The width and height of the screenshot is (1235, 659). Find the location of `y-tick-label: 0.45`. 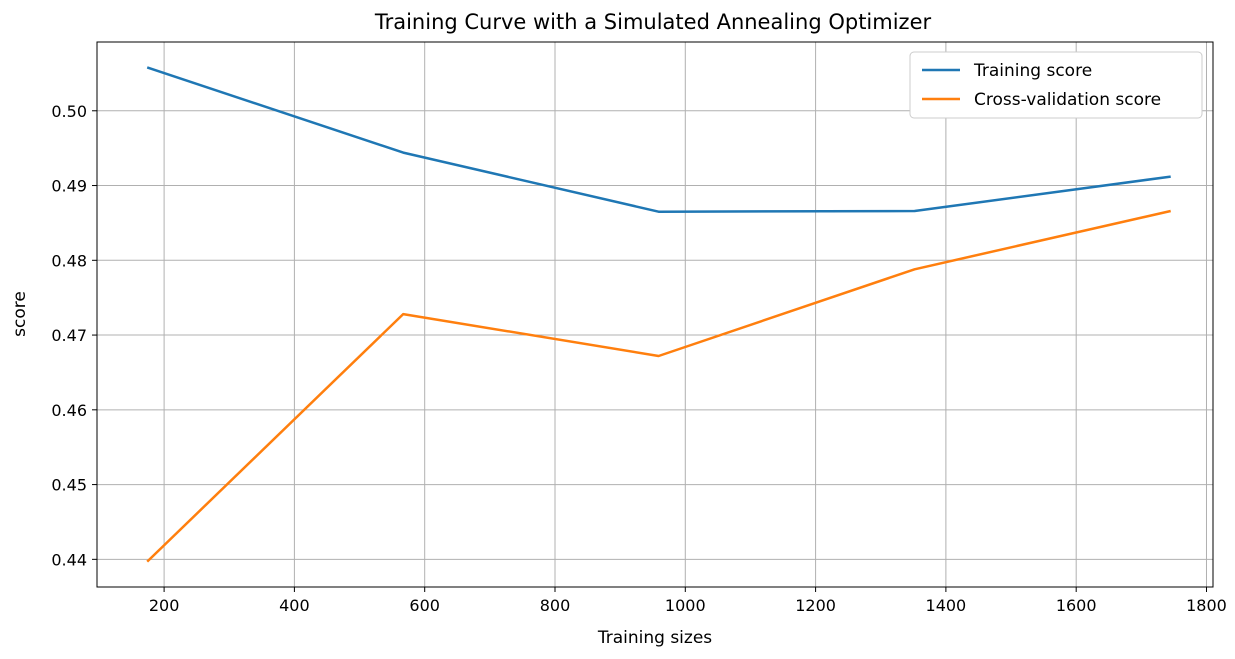

y-tick-label: 0.45 is located at coordinates (69, 485).